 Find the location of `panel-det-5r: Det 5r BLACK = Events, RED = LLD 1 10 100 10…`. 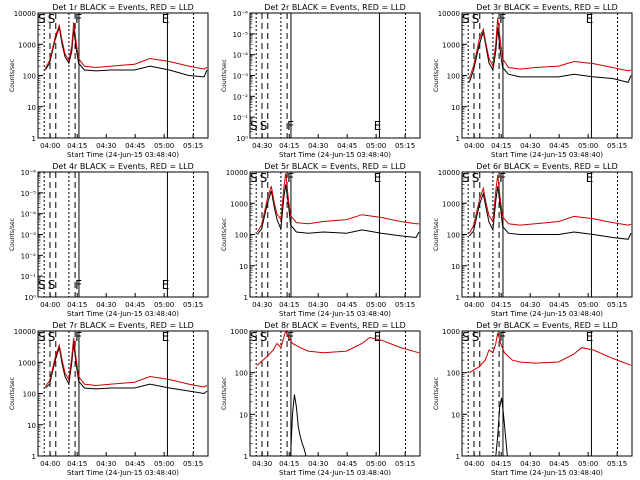

panel-det-5r: Det 5r BLACK = Events, RED = LLD 1 10 100 10… is located at coordinates (321, 240).